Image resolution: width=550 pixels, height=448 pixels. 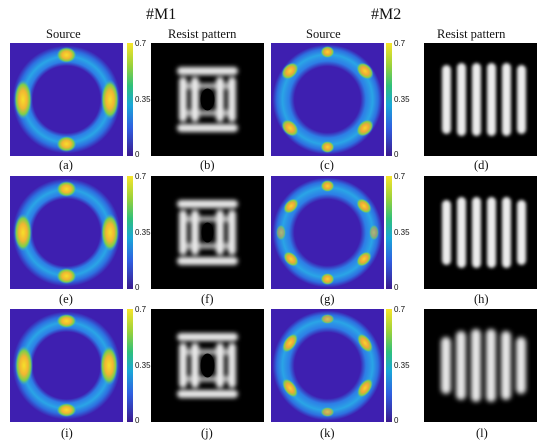 I want to click on resist-pattern-l, so click(x=480, y=365).